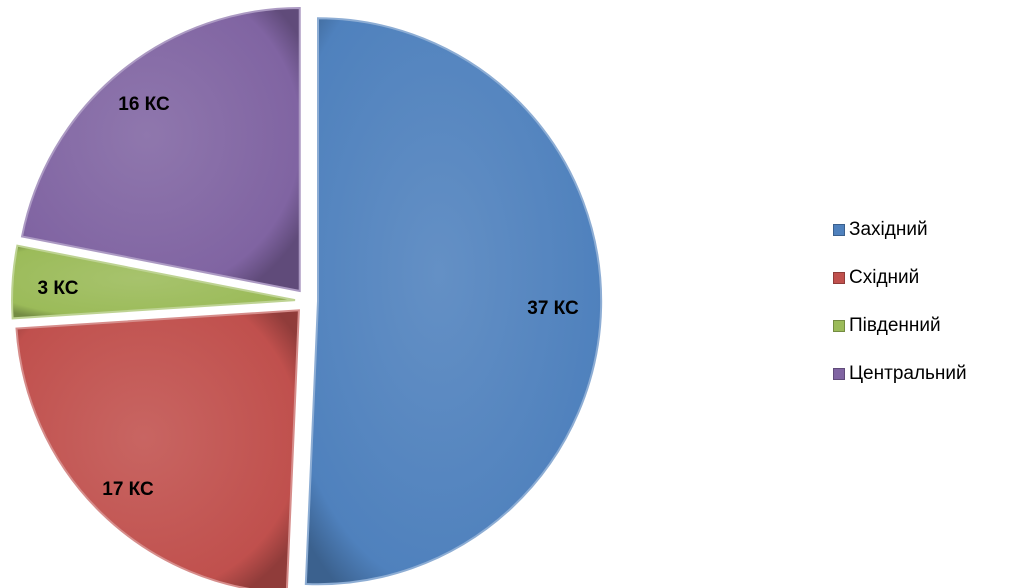  I want to click on legend-label: Східний, so click(884, 277).